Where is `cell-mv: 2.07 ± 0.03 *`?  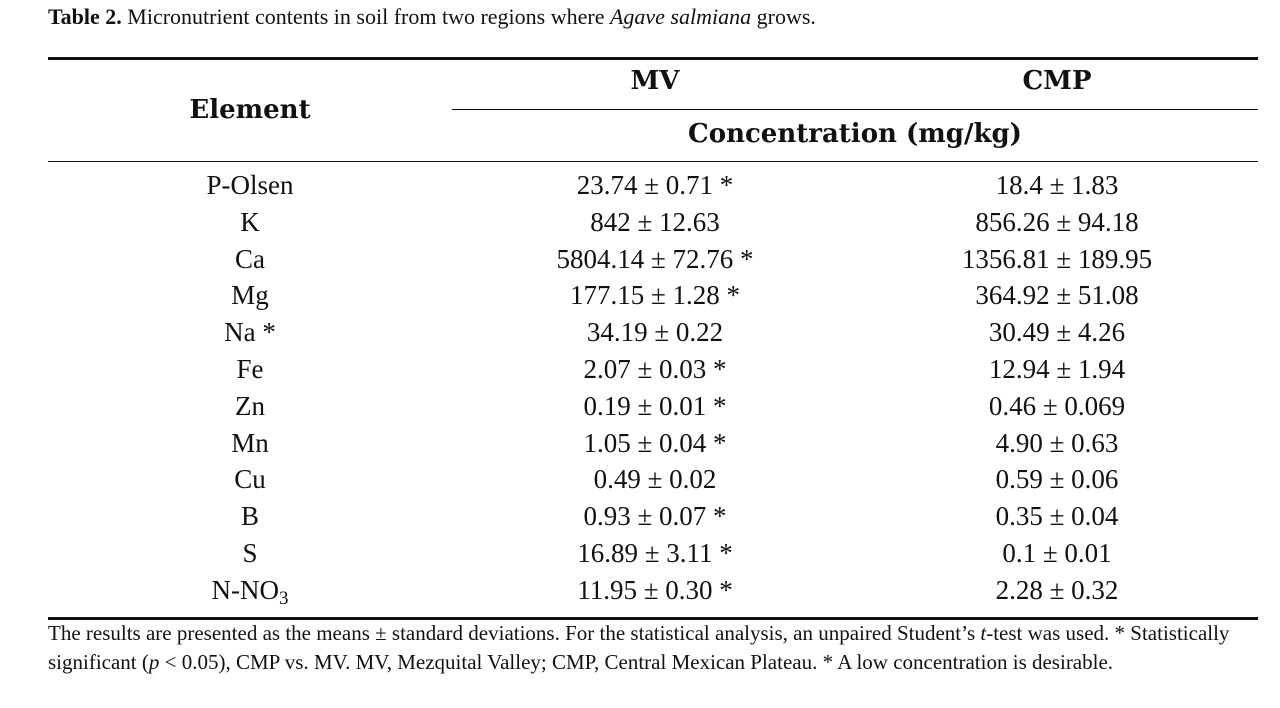
cell-mv: 2.07 ± 0.03 * is located at coordinates (655, 369).